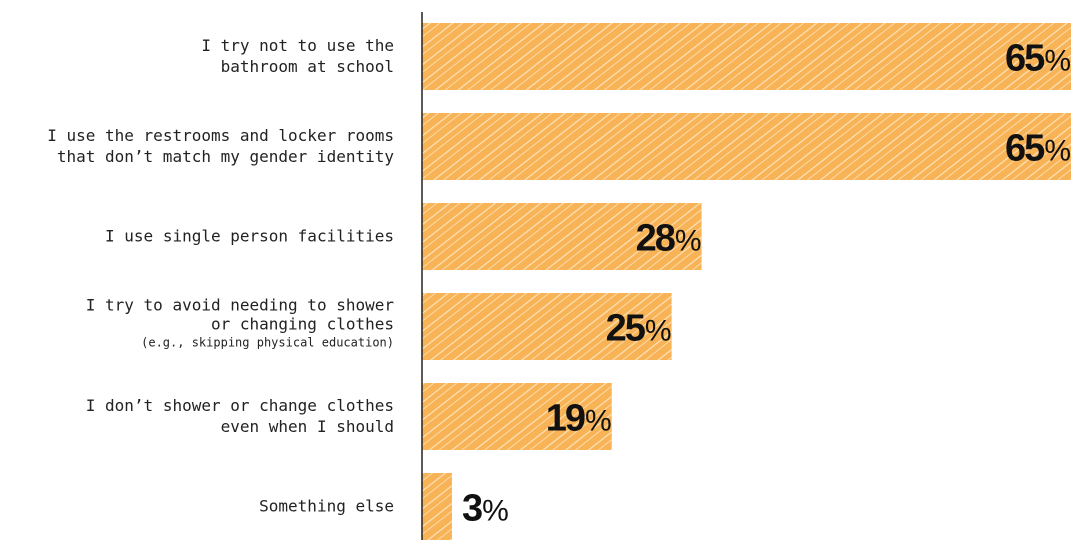 The image size is (1073, 540). I want to click on category-label-line: I use single person facilities, so click(249, 236).